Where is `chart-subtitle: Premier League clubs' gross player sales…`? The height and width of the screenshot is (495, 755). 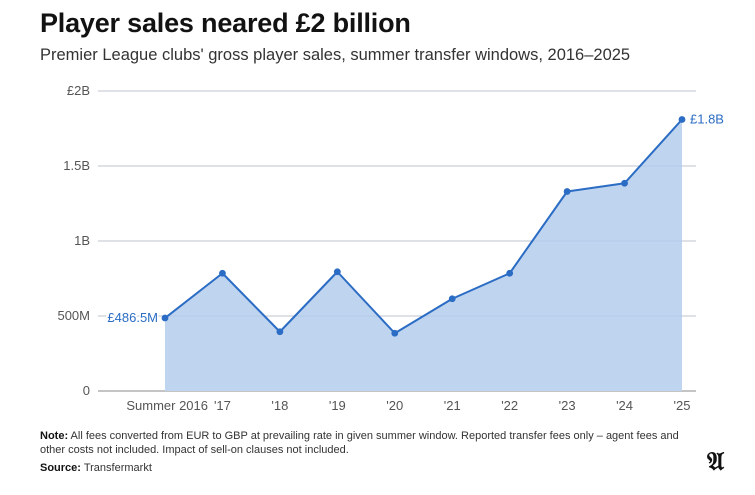
chart-subtitle: Premier League clubs' gross player sales… is located at coordinates (335, 55).